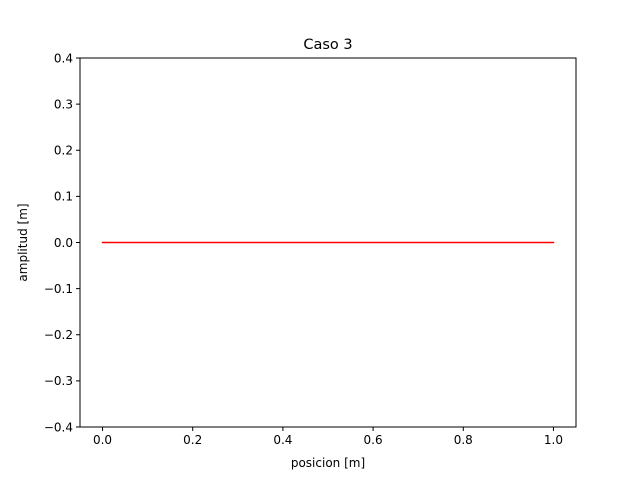  I want to click on y-axis-label: amplitud [m], so click(23, 242).